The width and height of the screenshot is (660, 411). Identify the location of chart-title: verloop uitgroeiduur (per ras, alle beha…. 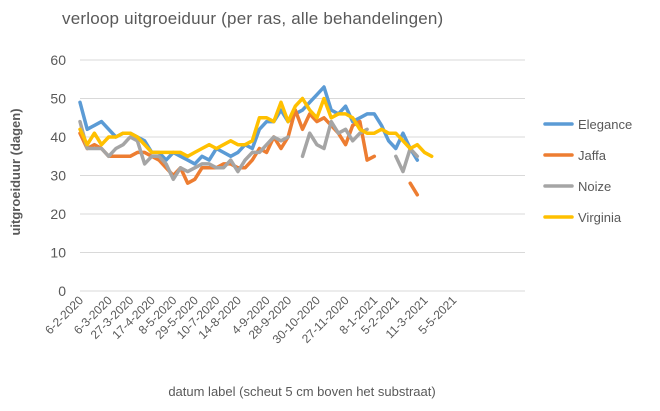
(252, 18).